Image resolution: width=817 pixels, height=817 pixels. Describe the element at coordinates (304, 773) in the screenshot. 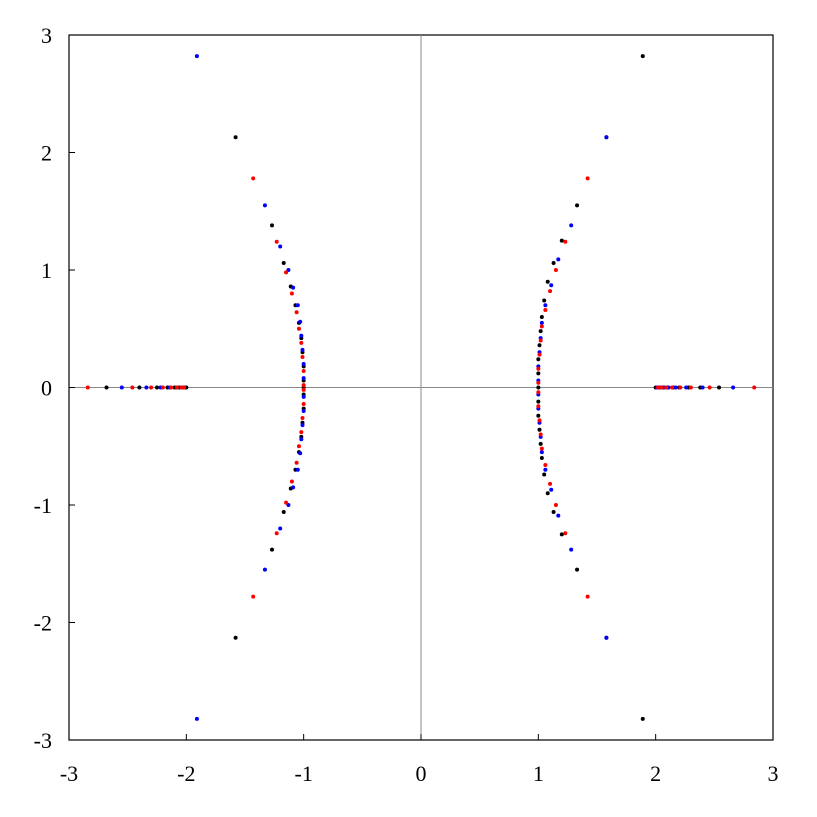

I see `x-tick-label: -1` at that location.